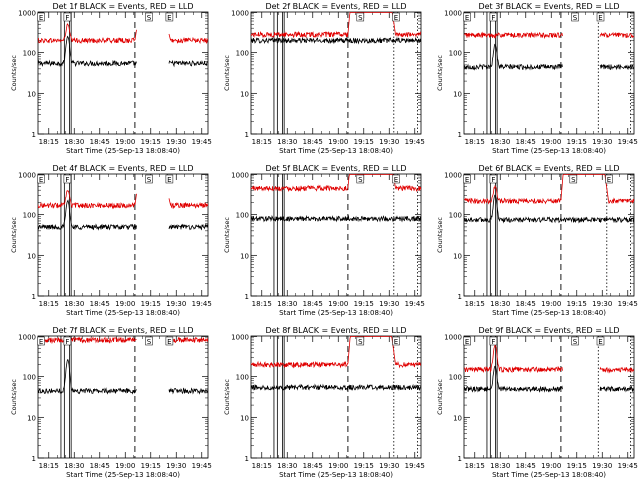  I want to click on chart-title: Det 9f BLACK = Events, RED = LLD, so click(548, 330).